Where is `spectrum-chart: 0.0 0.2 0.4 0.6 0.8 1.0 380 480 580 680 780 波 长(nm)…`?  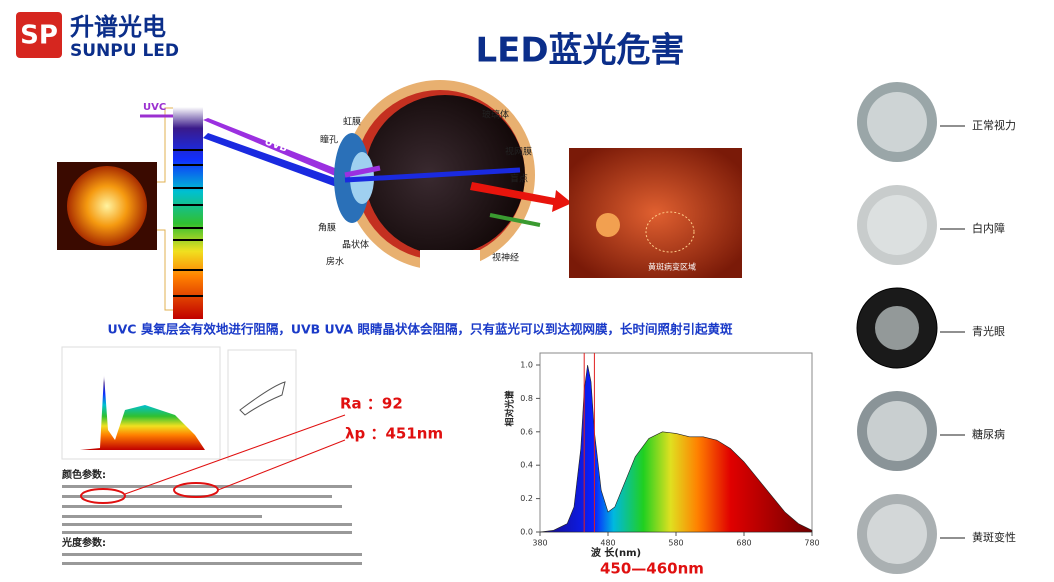 spectrum-chart: 0.0 0.2 0.4 0.6 0.8 1.0 380 480 580 680 780 波 长(nm)… is located at coordinates (662, 455).